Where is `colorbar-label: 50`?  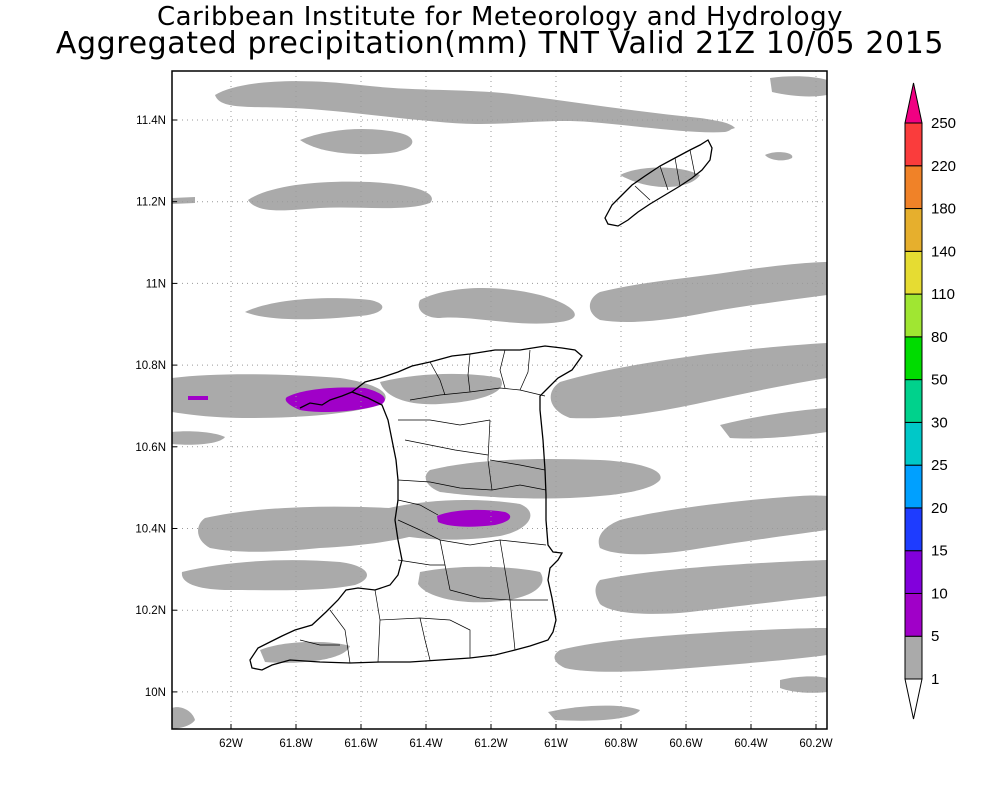
colorbar-label: 50 is located at coordinates (939, 380).